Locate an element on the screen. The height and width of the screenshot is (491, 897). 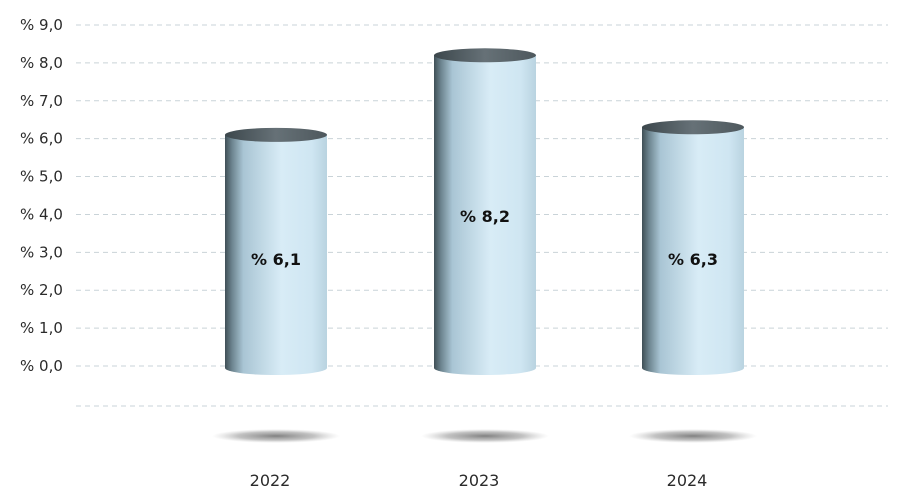
data-label: % 6,3 is located at coordinates (693, 259).